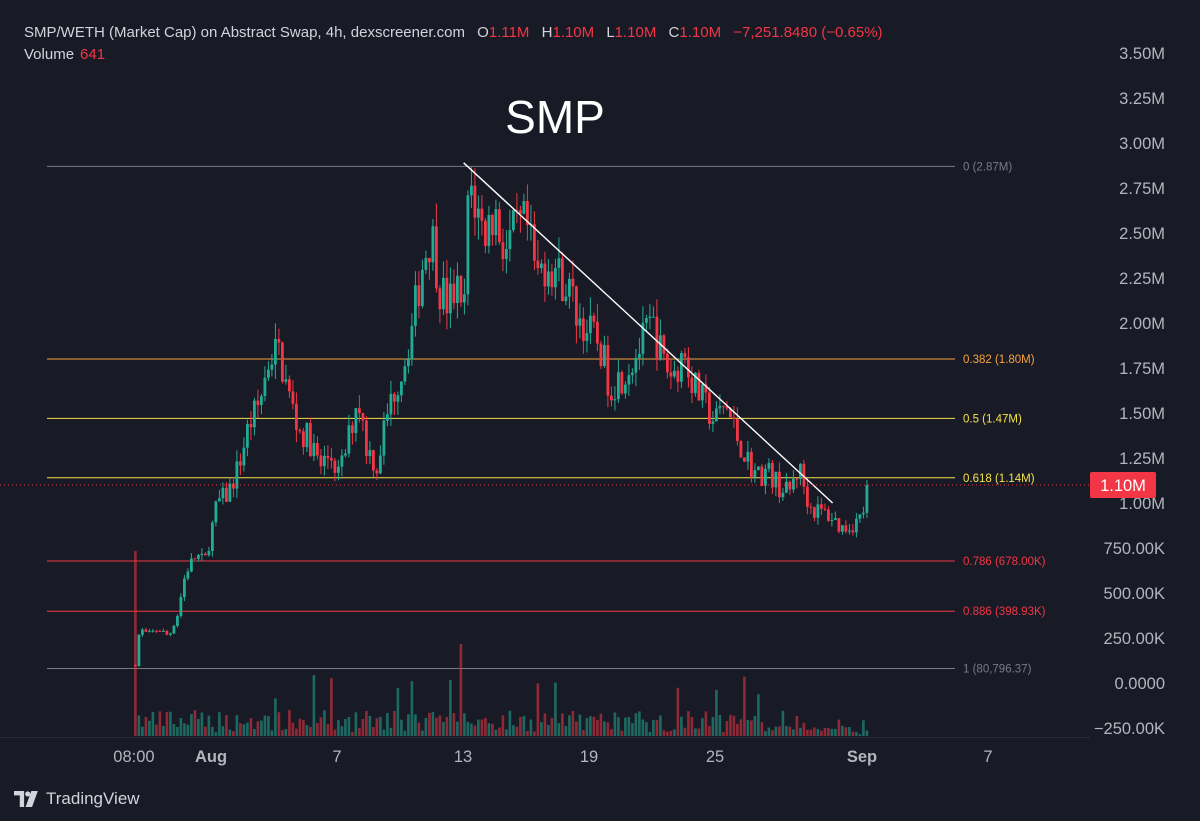 The image size is (1200, 821). Describe the element at coordinates (552, 757) in the screenshot. I see `time-axis: 08:00 Aug 7 13 19 25 Sep 7` at that location.